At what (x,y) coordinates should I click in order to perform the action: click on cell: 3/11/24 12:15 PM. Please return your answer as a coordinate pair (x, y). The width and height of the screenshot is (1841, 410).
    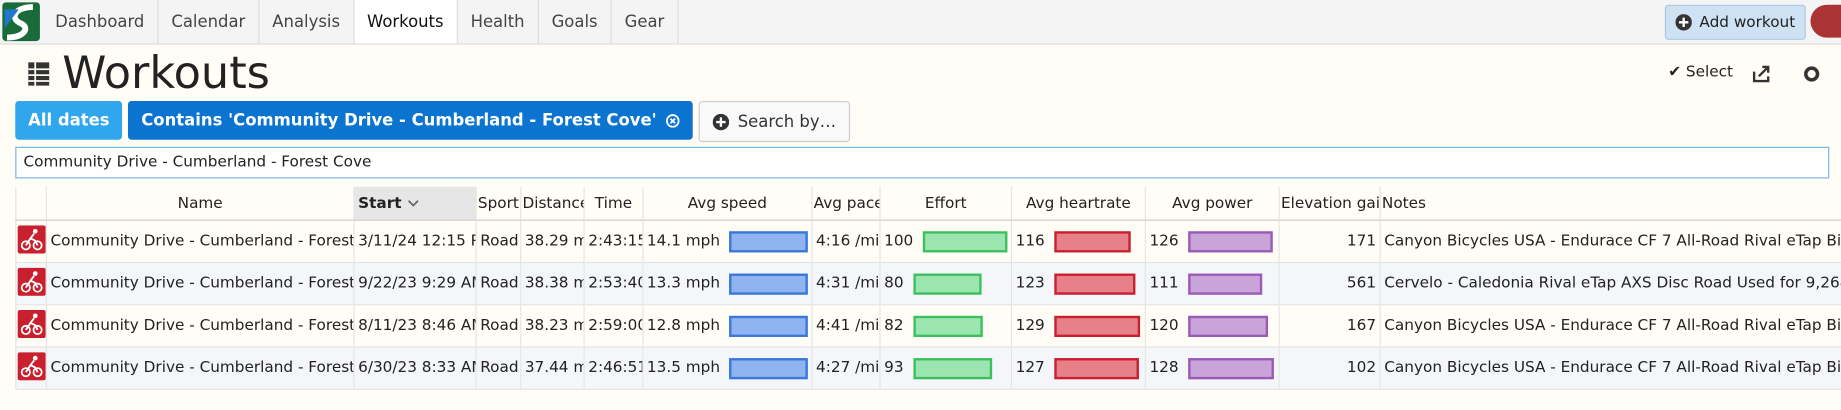
    Looking at the image, I should click on (415, 242).